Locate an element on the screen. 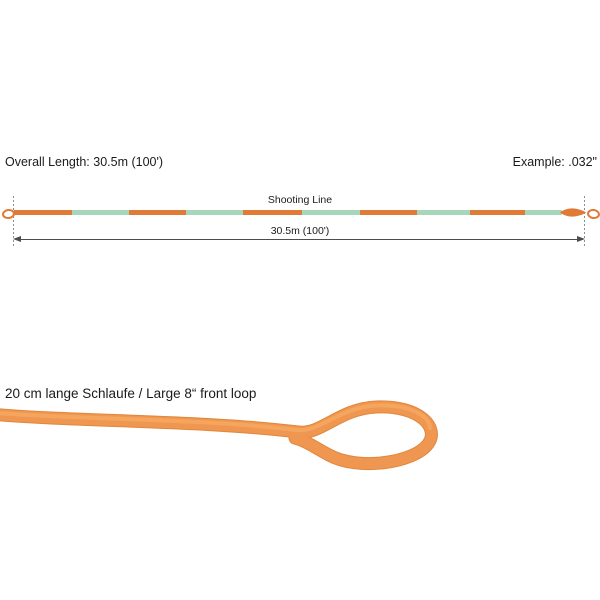  front-loop-photo is located at coordinates (219, 435).